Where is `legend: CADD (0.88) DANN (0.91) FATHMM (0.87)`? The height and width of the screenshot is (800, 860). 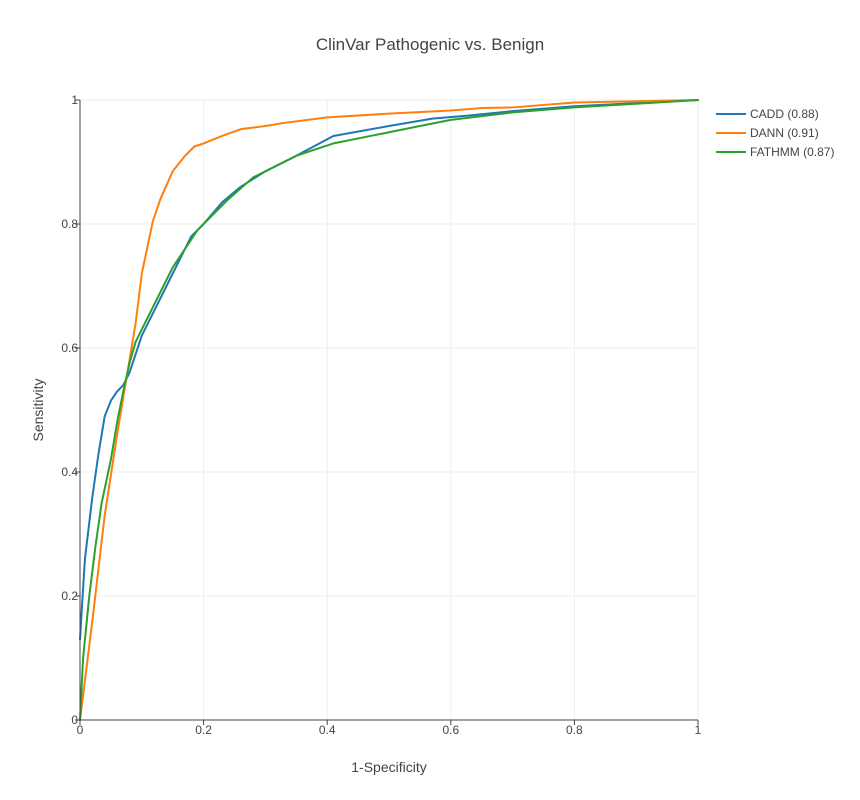 legend: CADD (0.88) DANN (0.91) FATHMM (0.87) is located at coordinates (775, 133).